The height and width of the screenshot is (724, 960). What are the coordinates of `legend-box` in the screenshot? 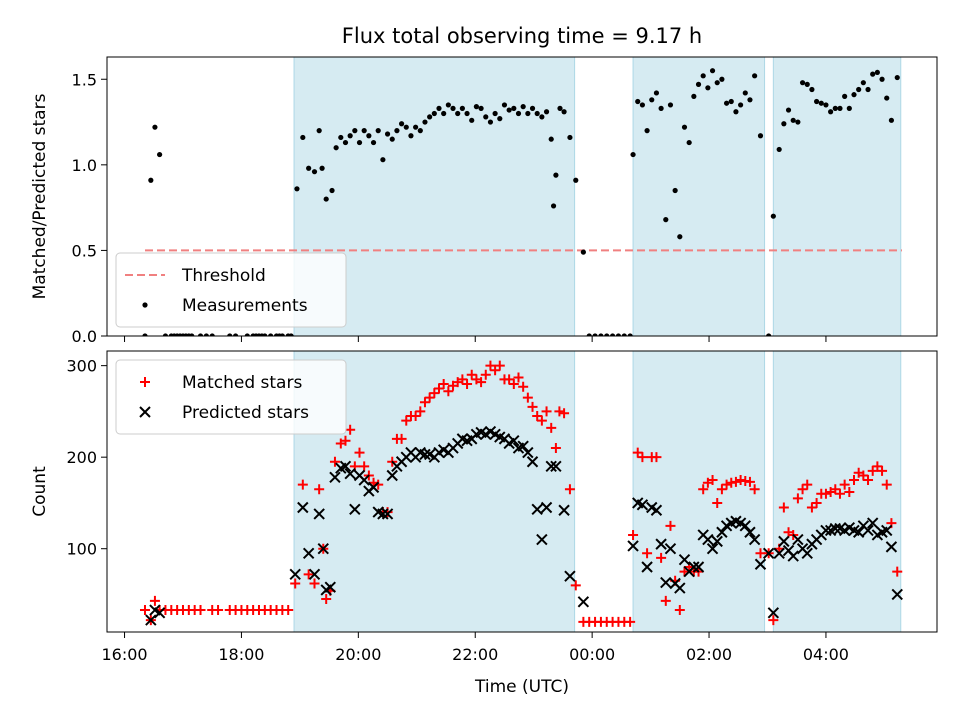 It's located at (231, 290).